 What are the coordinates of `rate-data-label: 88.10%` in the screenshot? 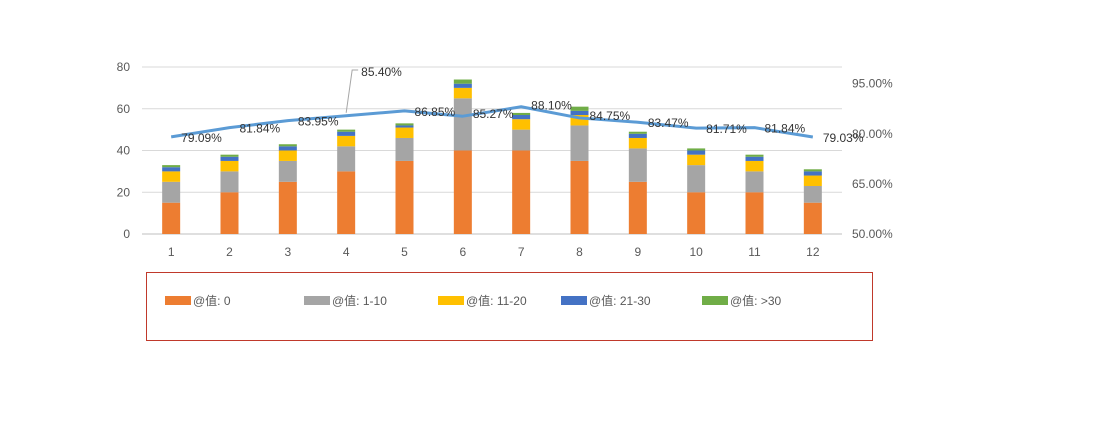 It's located at (551, 106).